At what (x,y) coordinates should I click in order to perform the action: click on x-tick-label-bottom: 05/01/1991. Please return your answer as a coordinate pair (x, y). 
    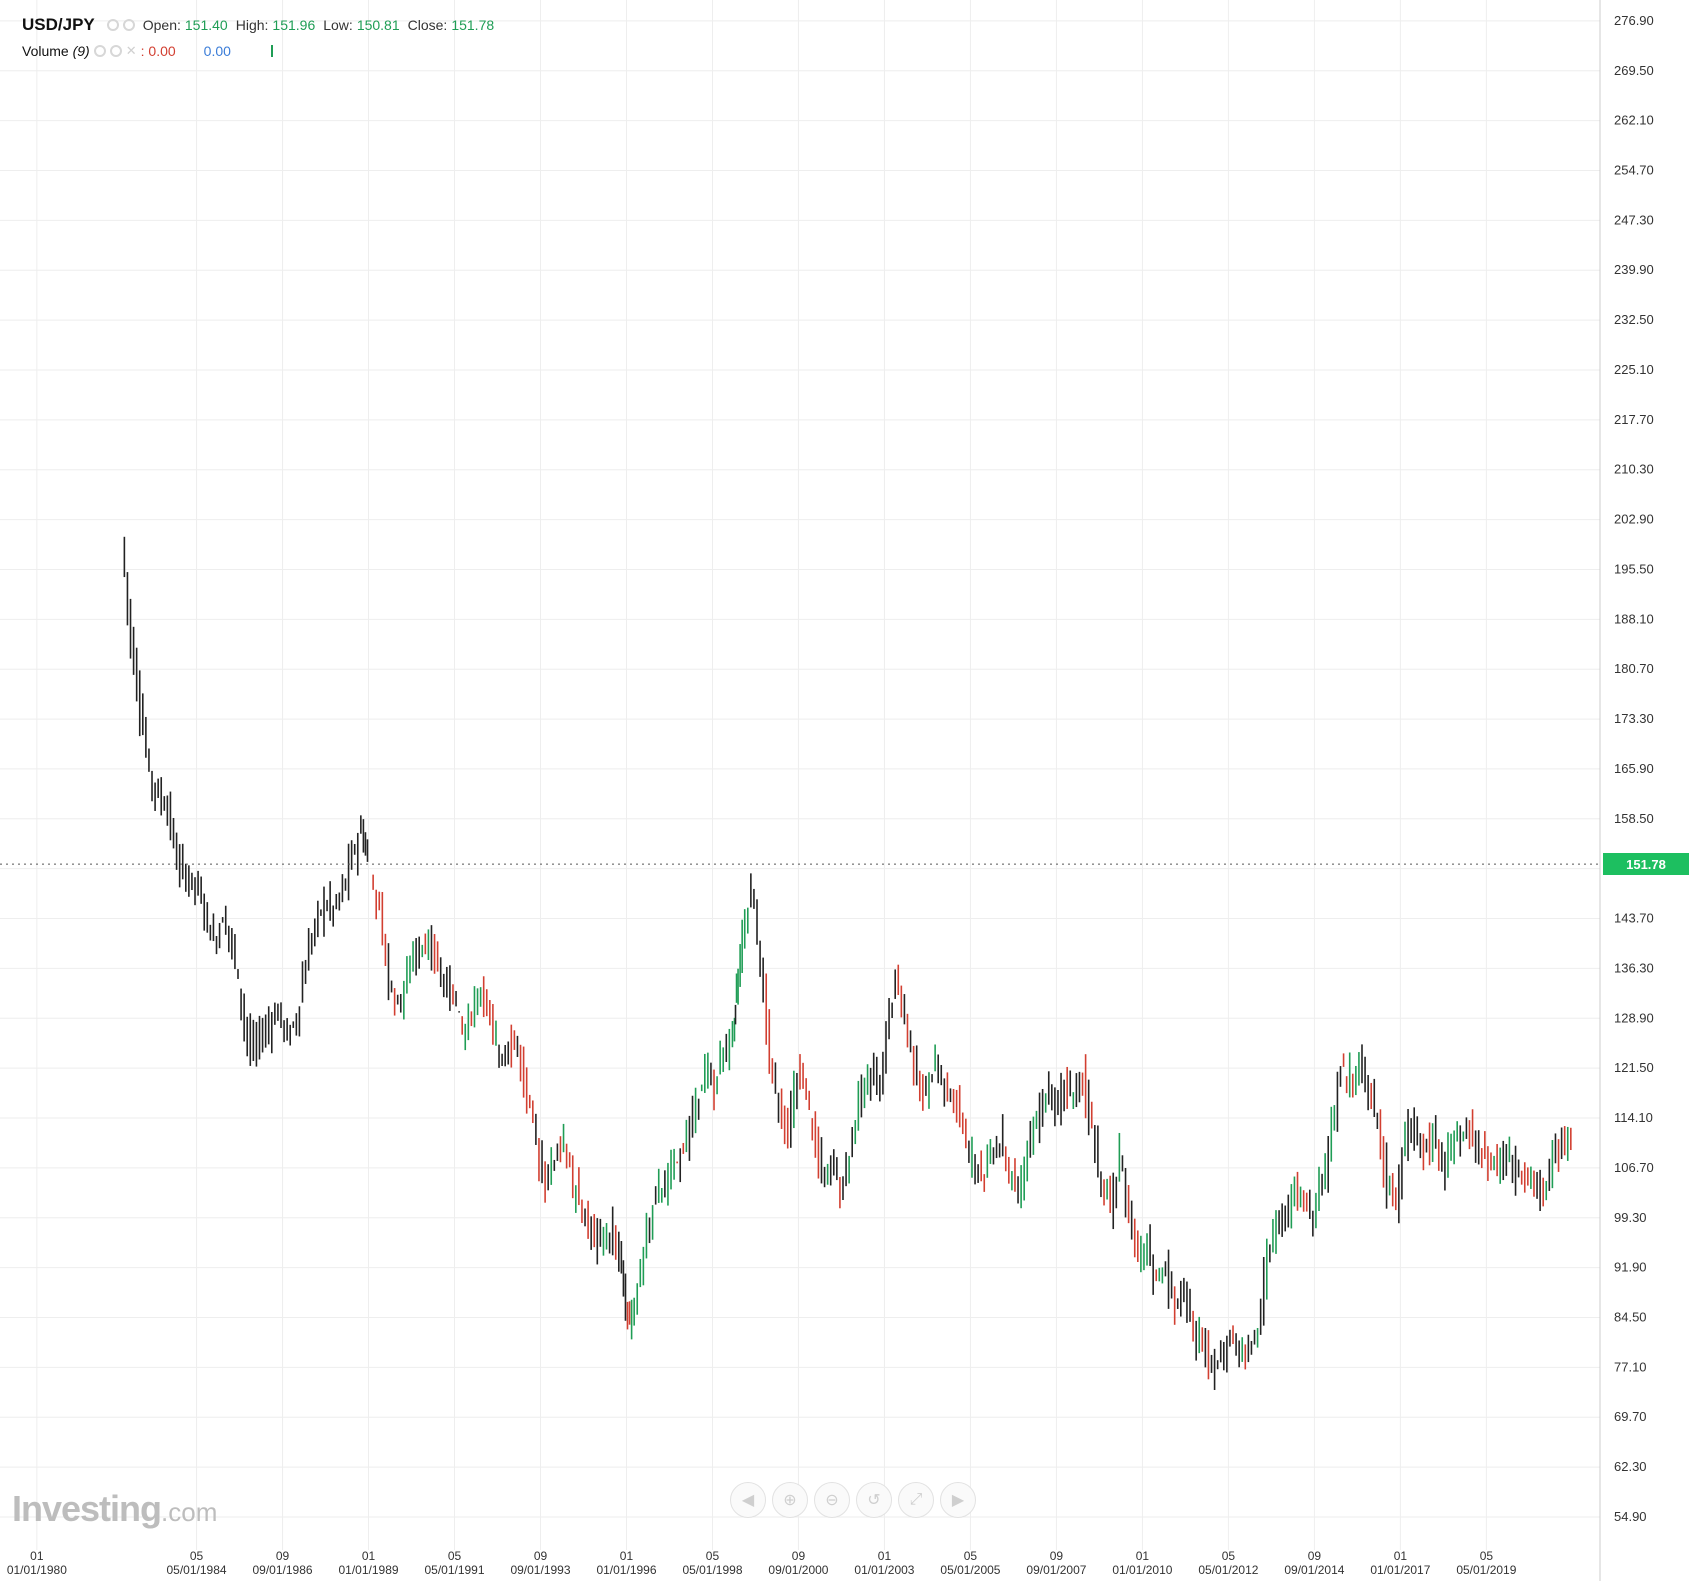
    Looking at the image, I should click on (454, 1570).